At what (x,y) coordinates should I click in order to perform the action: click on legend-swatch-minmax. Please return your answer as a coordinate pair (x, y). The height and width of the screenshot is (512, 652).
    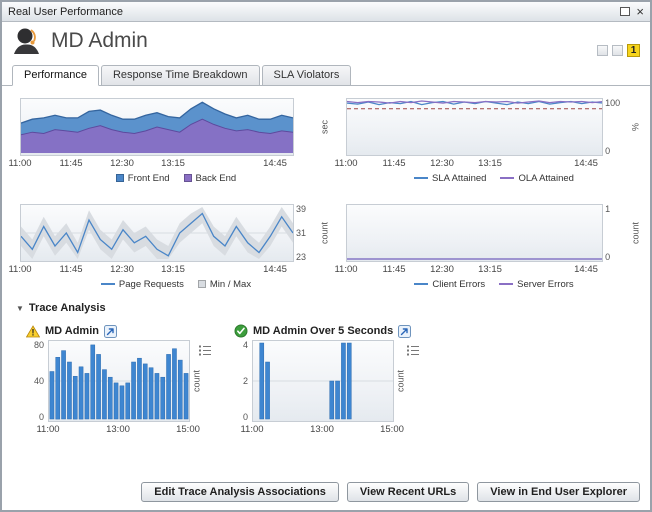
    Looking at the image, I should click on (201, 284).